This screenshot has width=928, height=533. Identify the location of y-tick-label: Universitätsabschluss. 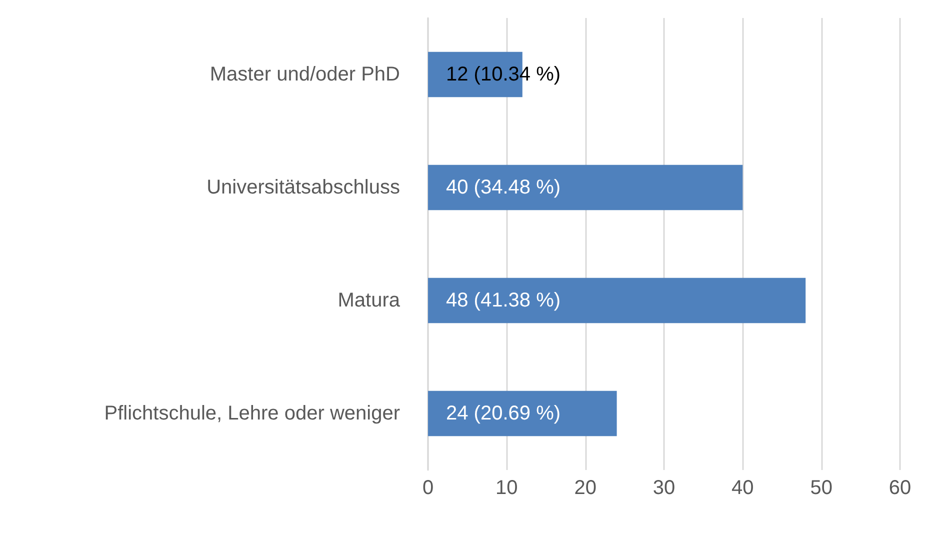
(303, 187).